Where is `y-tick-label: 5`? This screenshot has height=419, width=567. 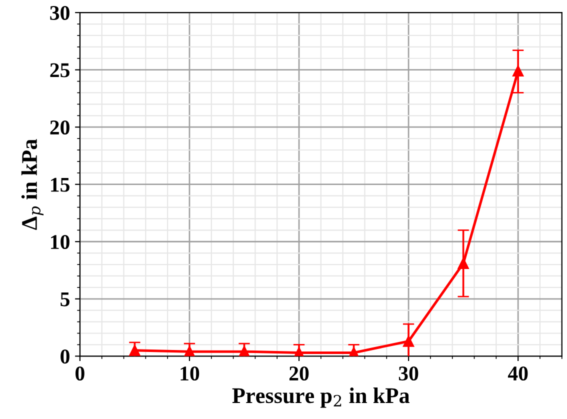 y-tick-label: 5 is located at coordinates (65, 299).